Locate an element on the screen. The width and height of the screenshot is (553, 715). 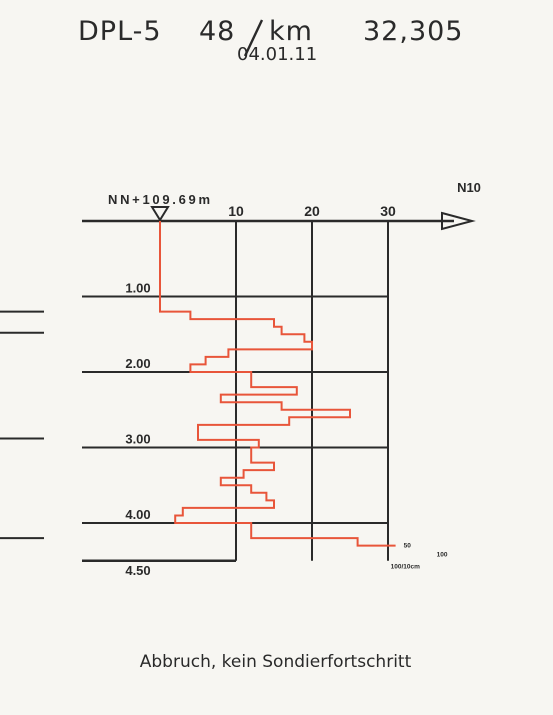
probe-number: 48 is located at coordinates (217, 31).